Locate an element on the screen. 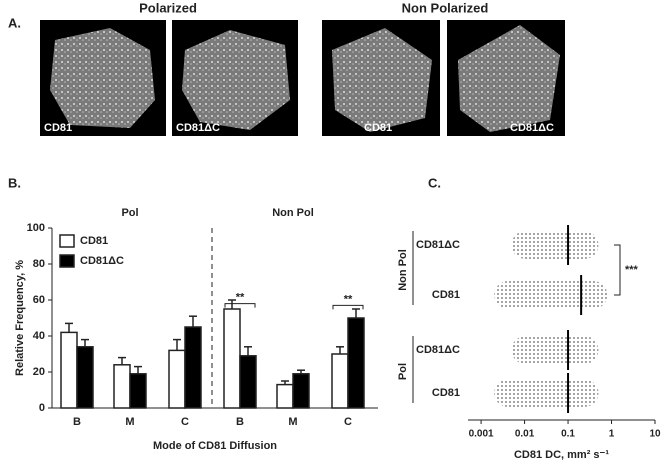 This screenshot has width=666, height=475. y-tick-label: 100 is located at coordinates (36, 228).